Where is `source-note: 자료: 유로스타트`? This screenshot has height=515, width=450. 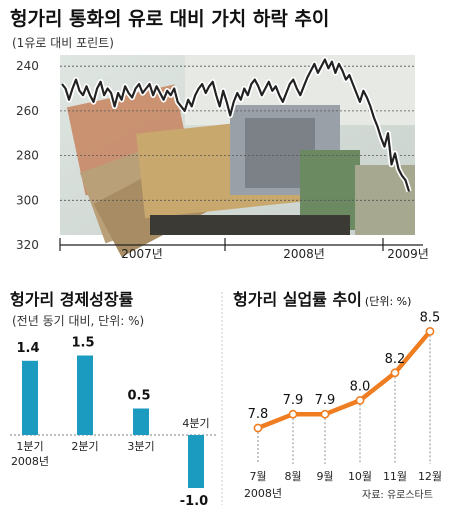
source-note: 자료: 유로스타트 is located at coordinates (397, 495).